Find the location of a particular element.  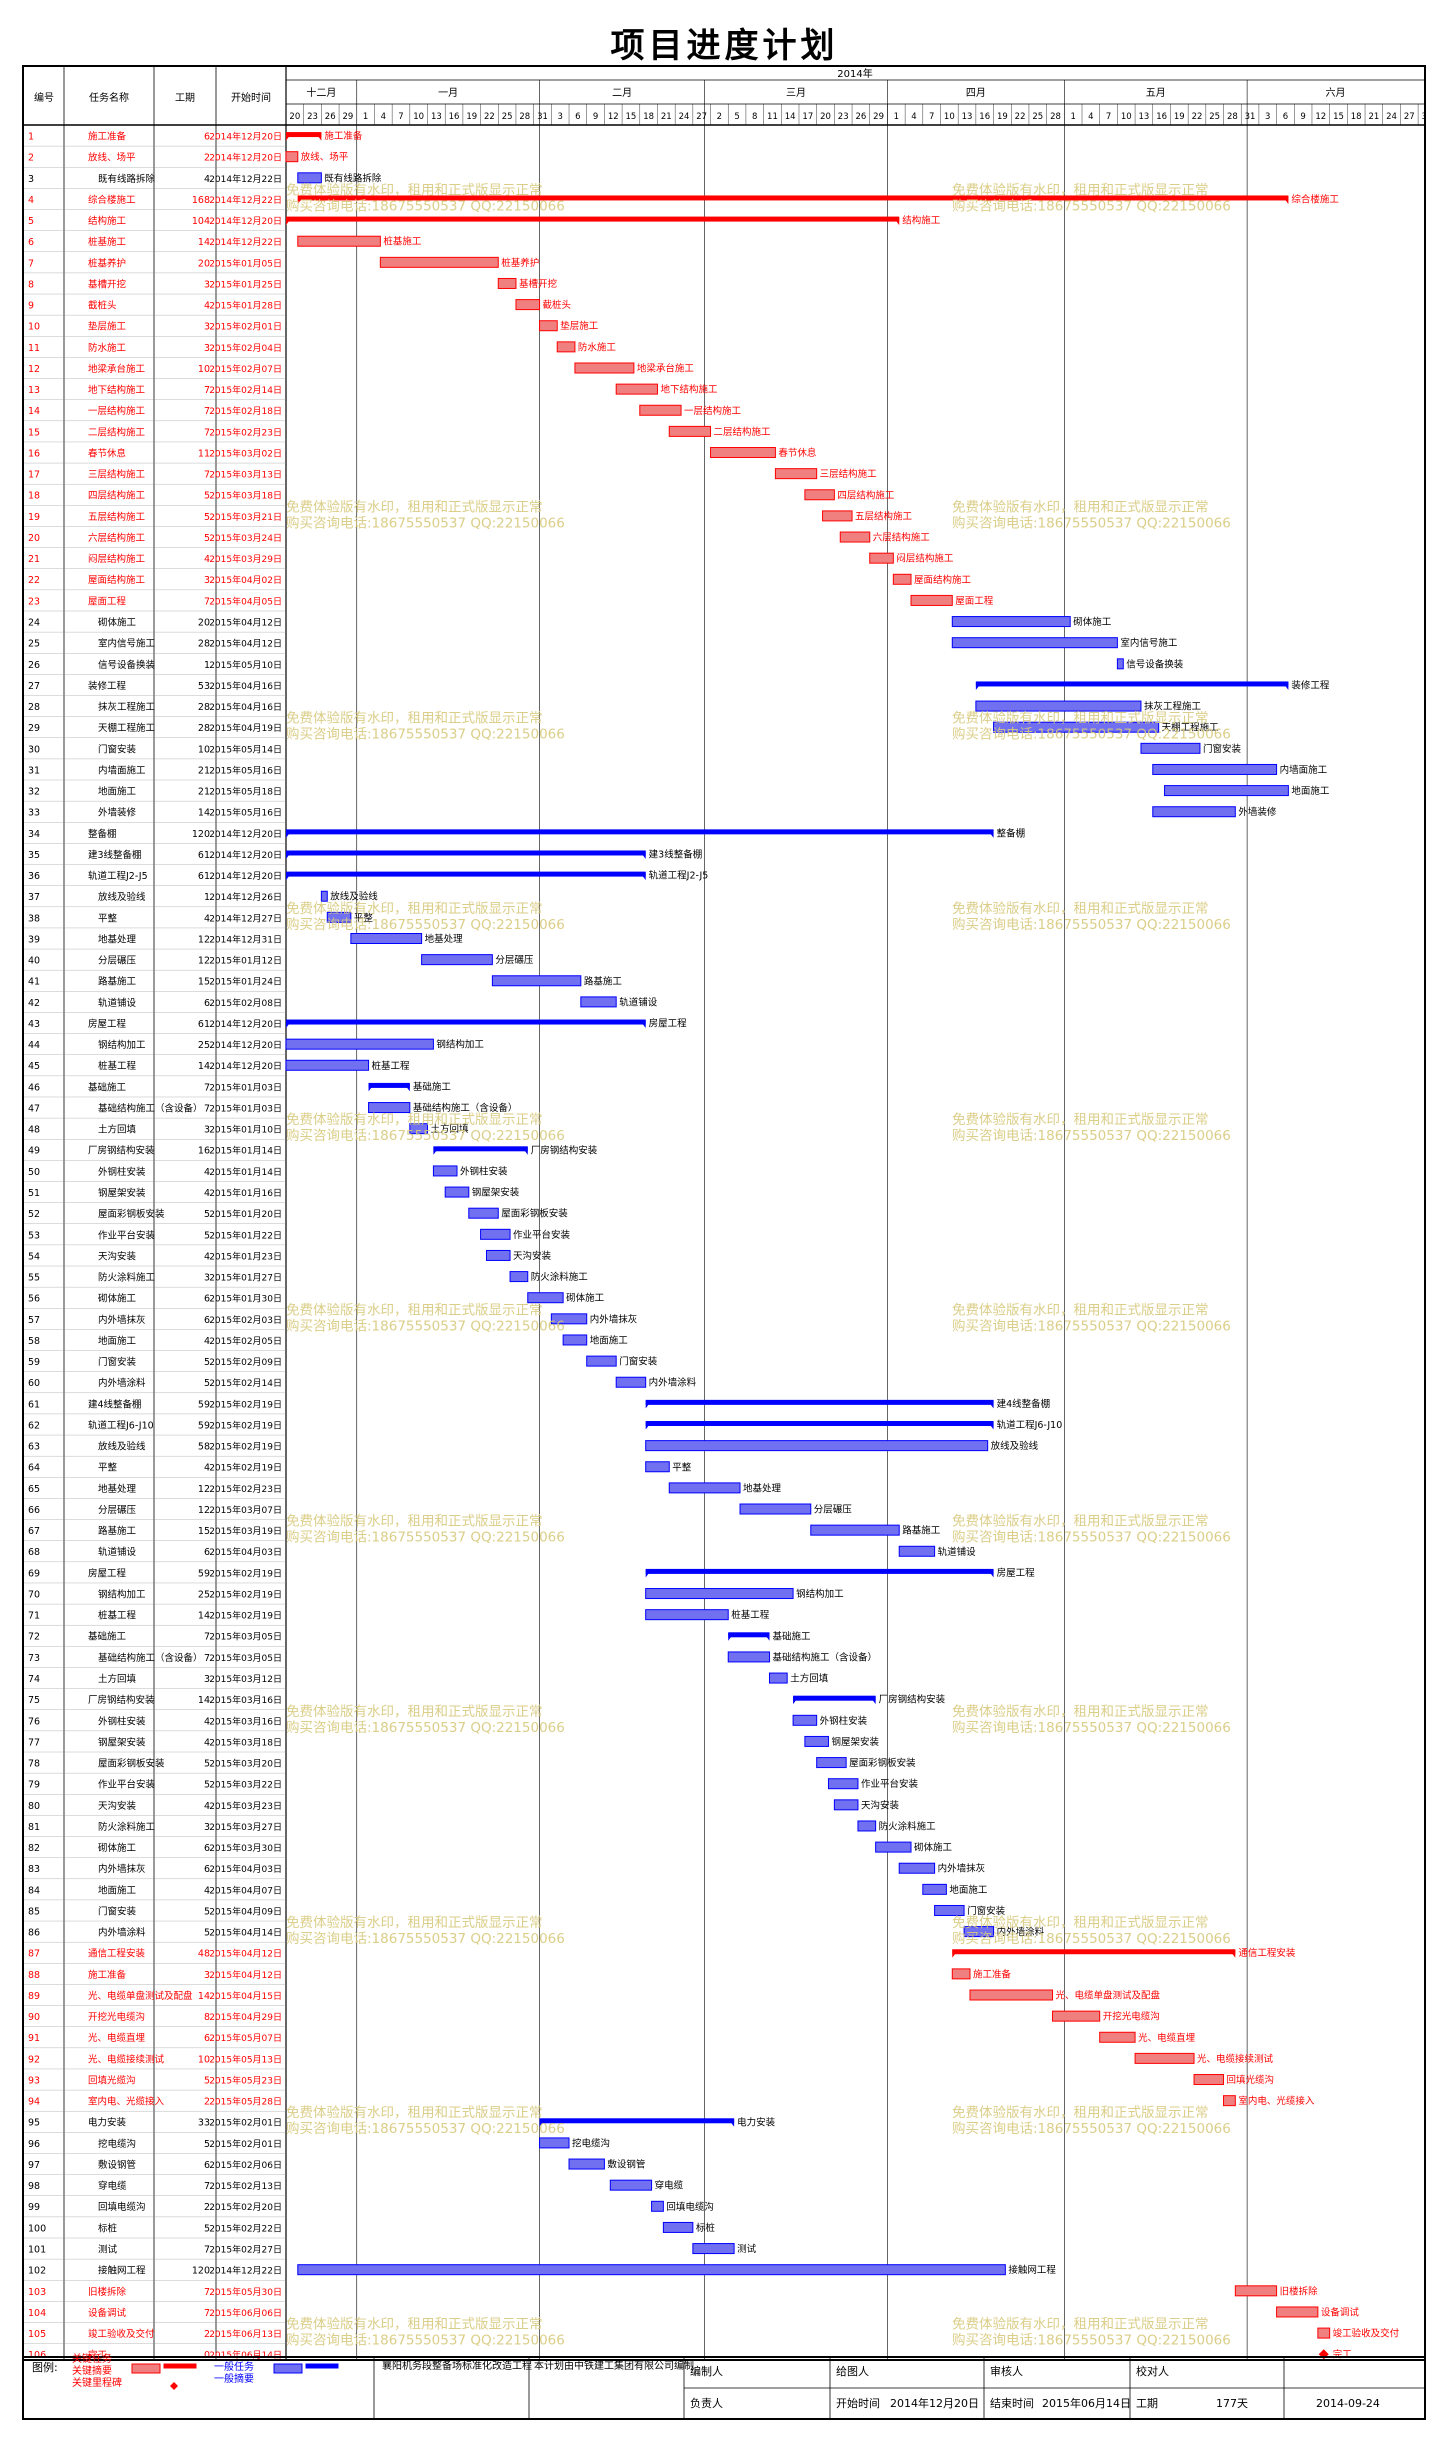

day-label: 8 is located at coordinates (754, 117).